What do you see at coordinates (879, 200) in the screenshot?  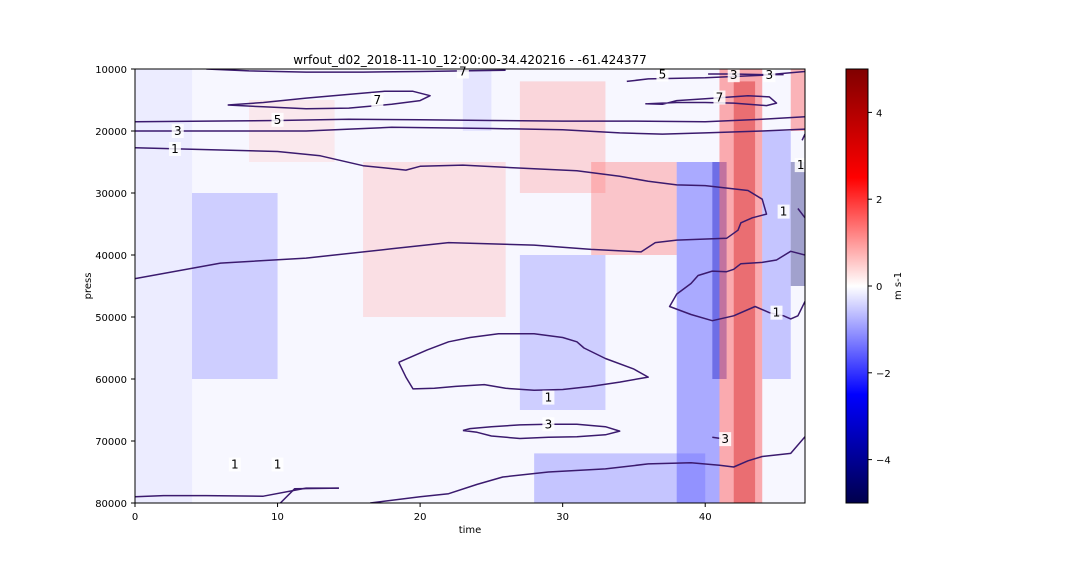 I see `colorbar-tick-label: 2` at bounding box center [879, 200].